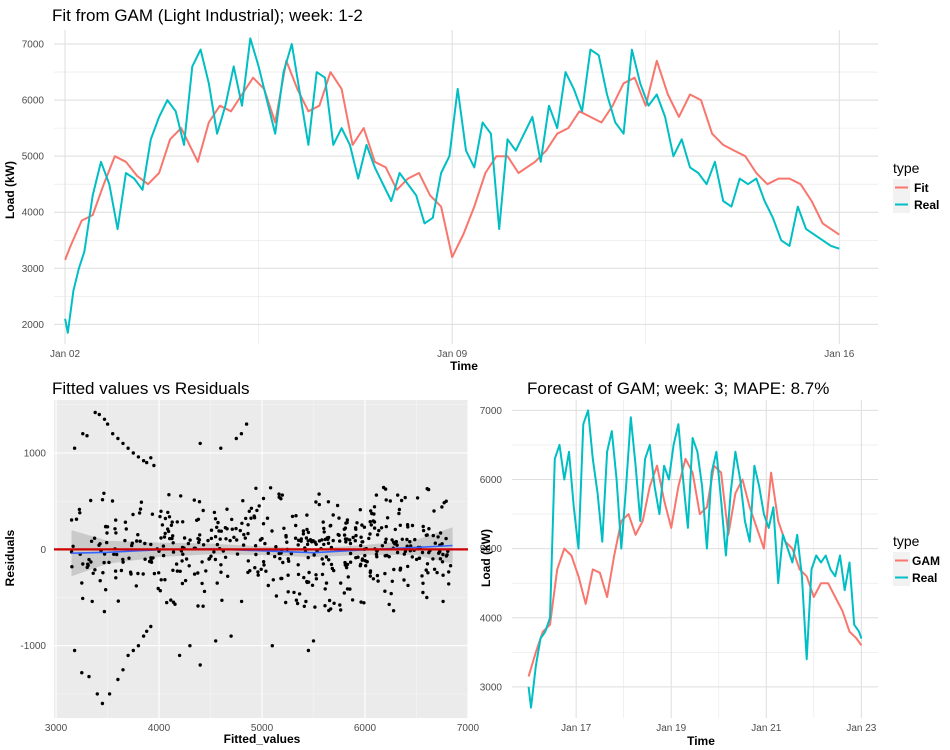  What do you see at coordinates (43, 550) in the screenshot?
I see `resid-y-tick-label: 0` at bounding box center [43, 550].